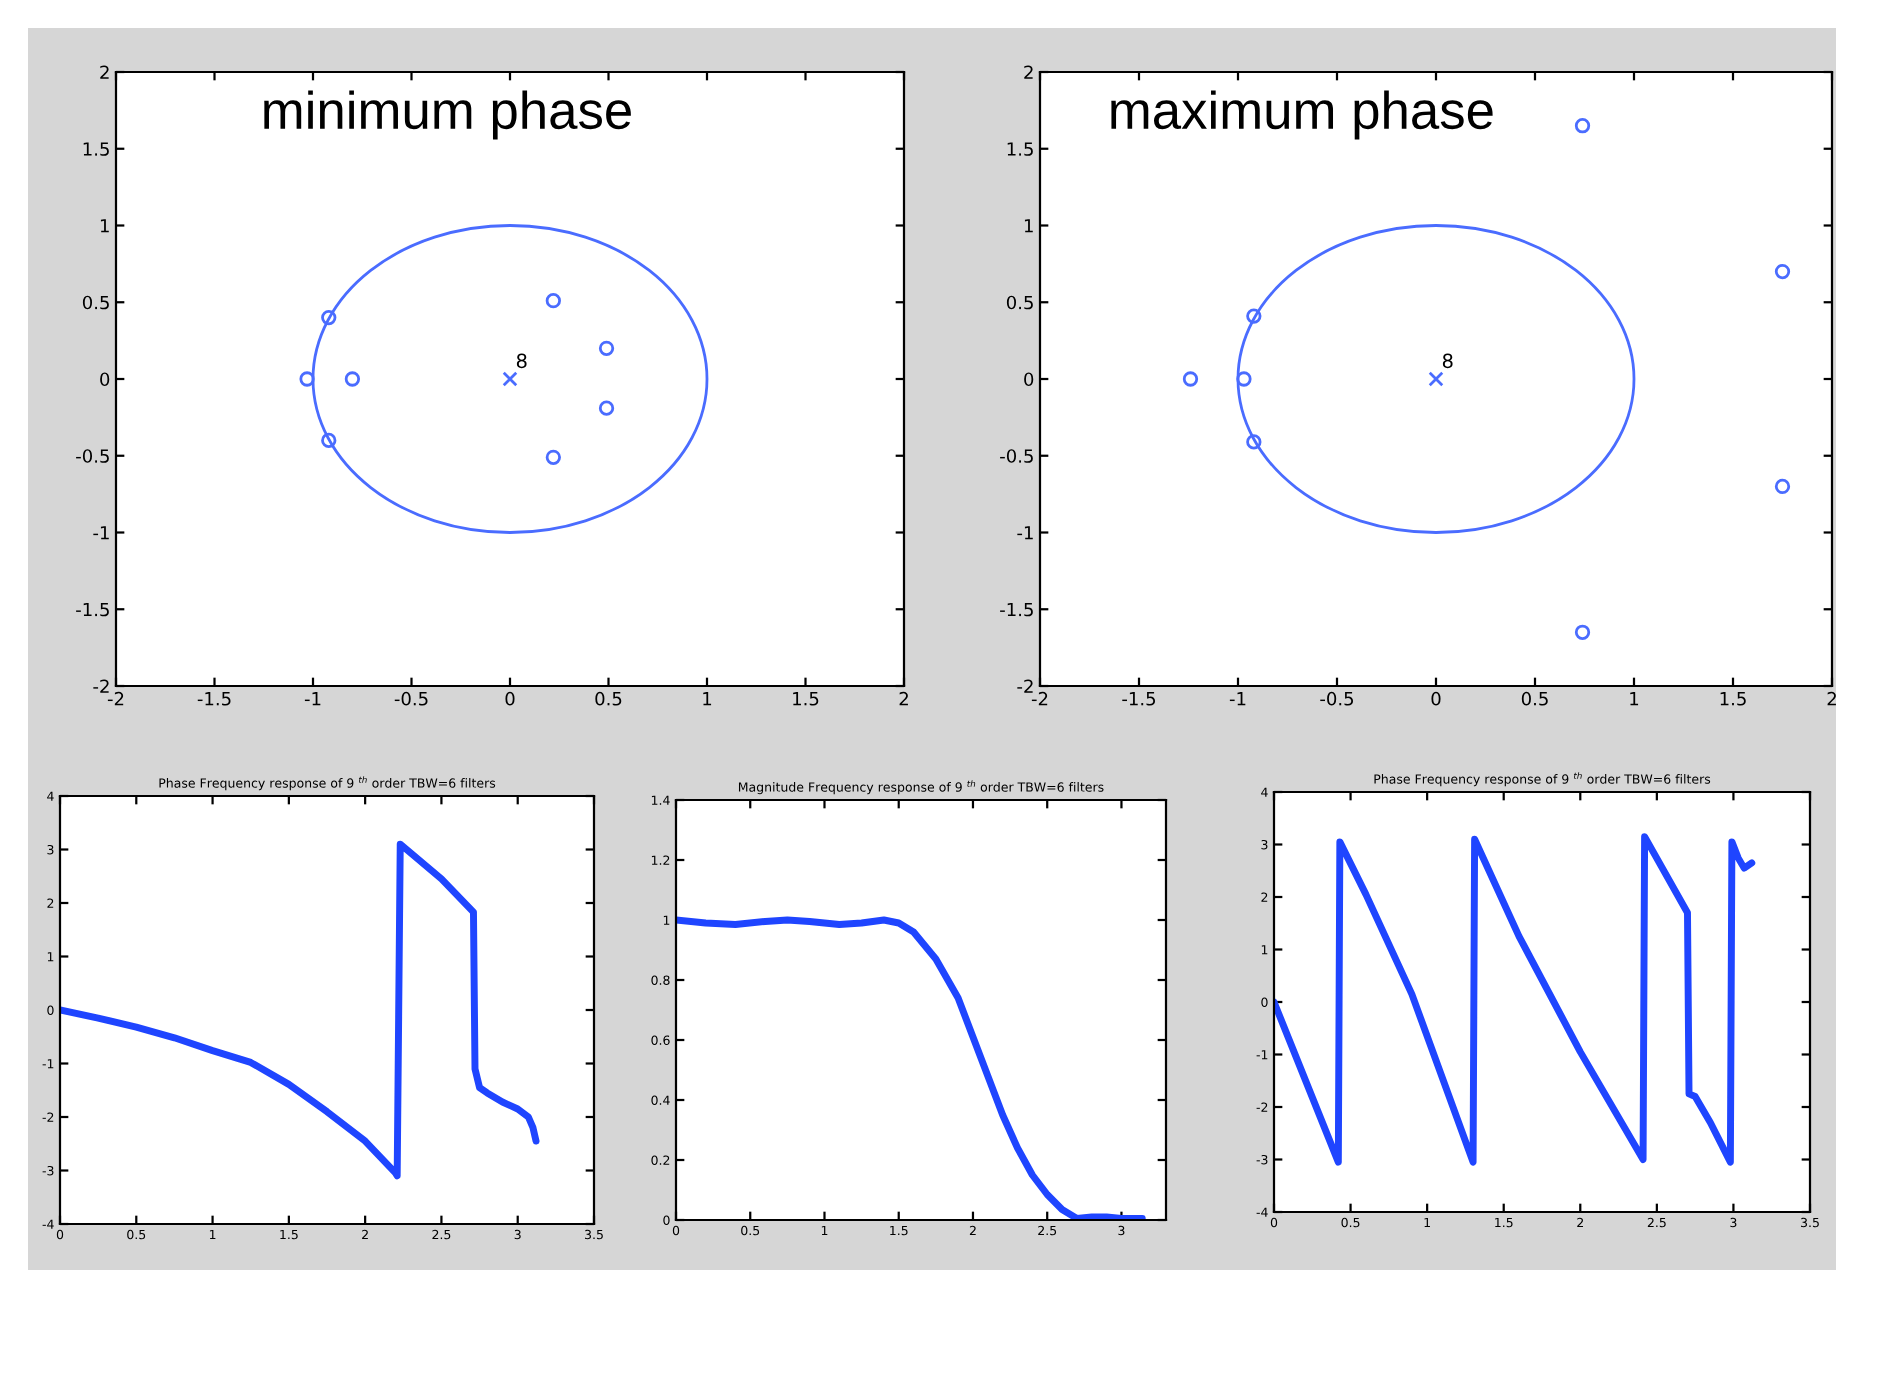  I want to click on chart-title: minimum phase, so click(447, 115).